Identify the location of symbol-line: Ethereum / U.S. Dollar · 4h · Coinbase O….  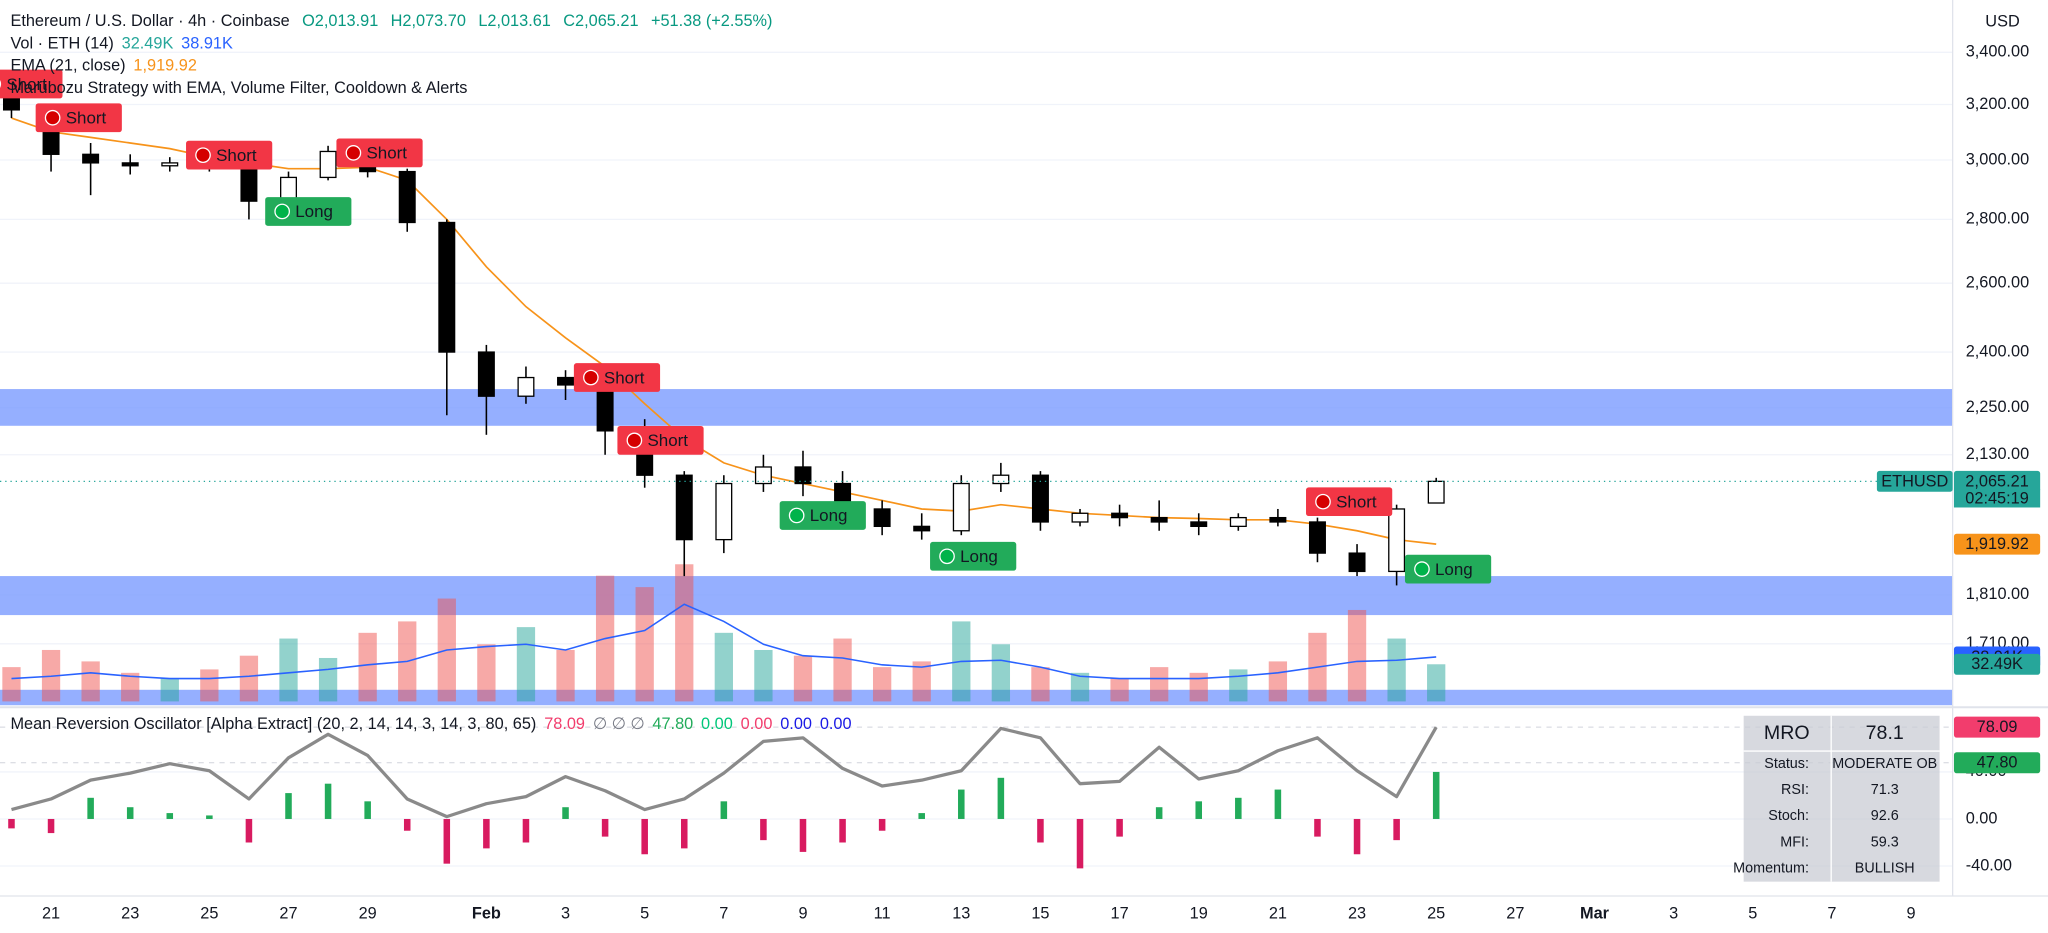
(391, 22).